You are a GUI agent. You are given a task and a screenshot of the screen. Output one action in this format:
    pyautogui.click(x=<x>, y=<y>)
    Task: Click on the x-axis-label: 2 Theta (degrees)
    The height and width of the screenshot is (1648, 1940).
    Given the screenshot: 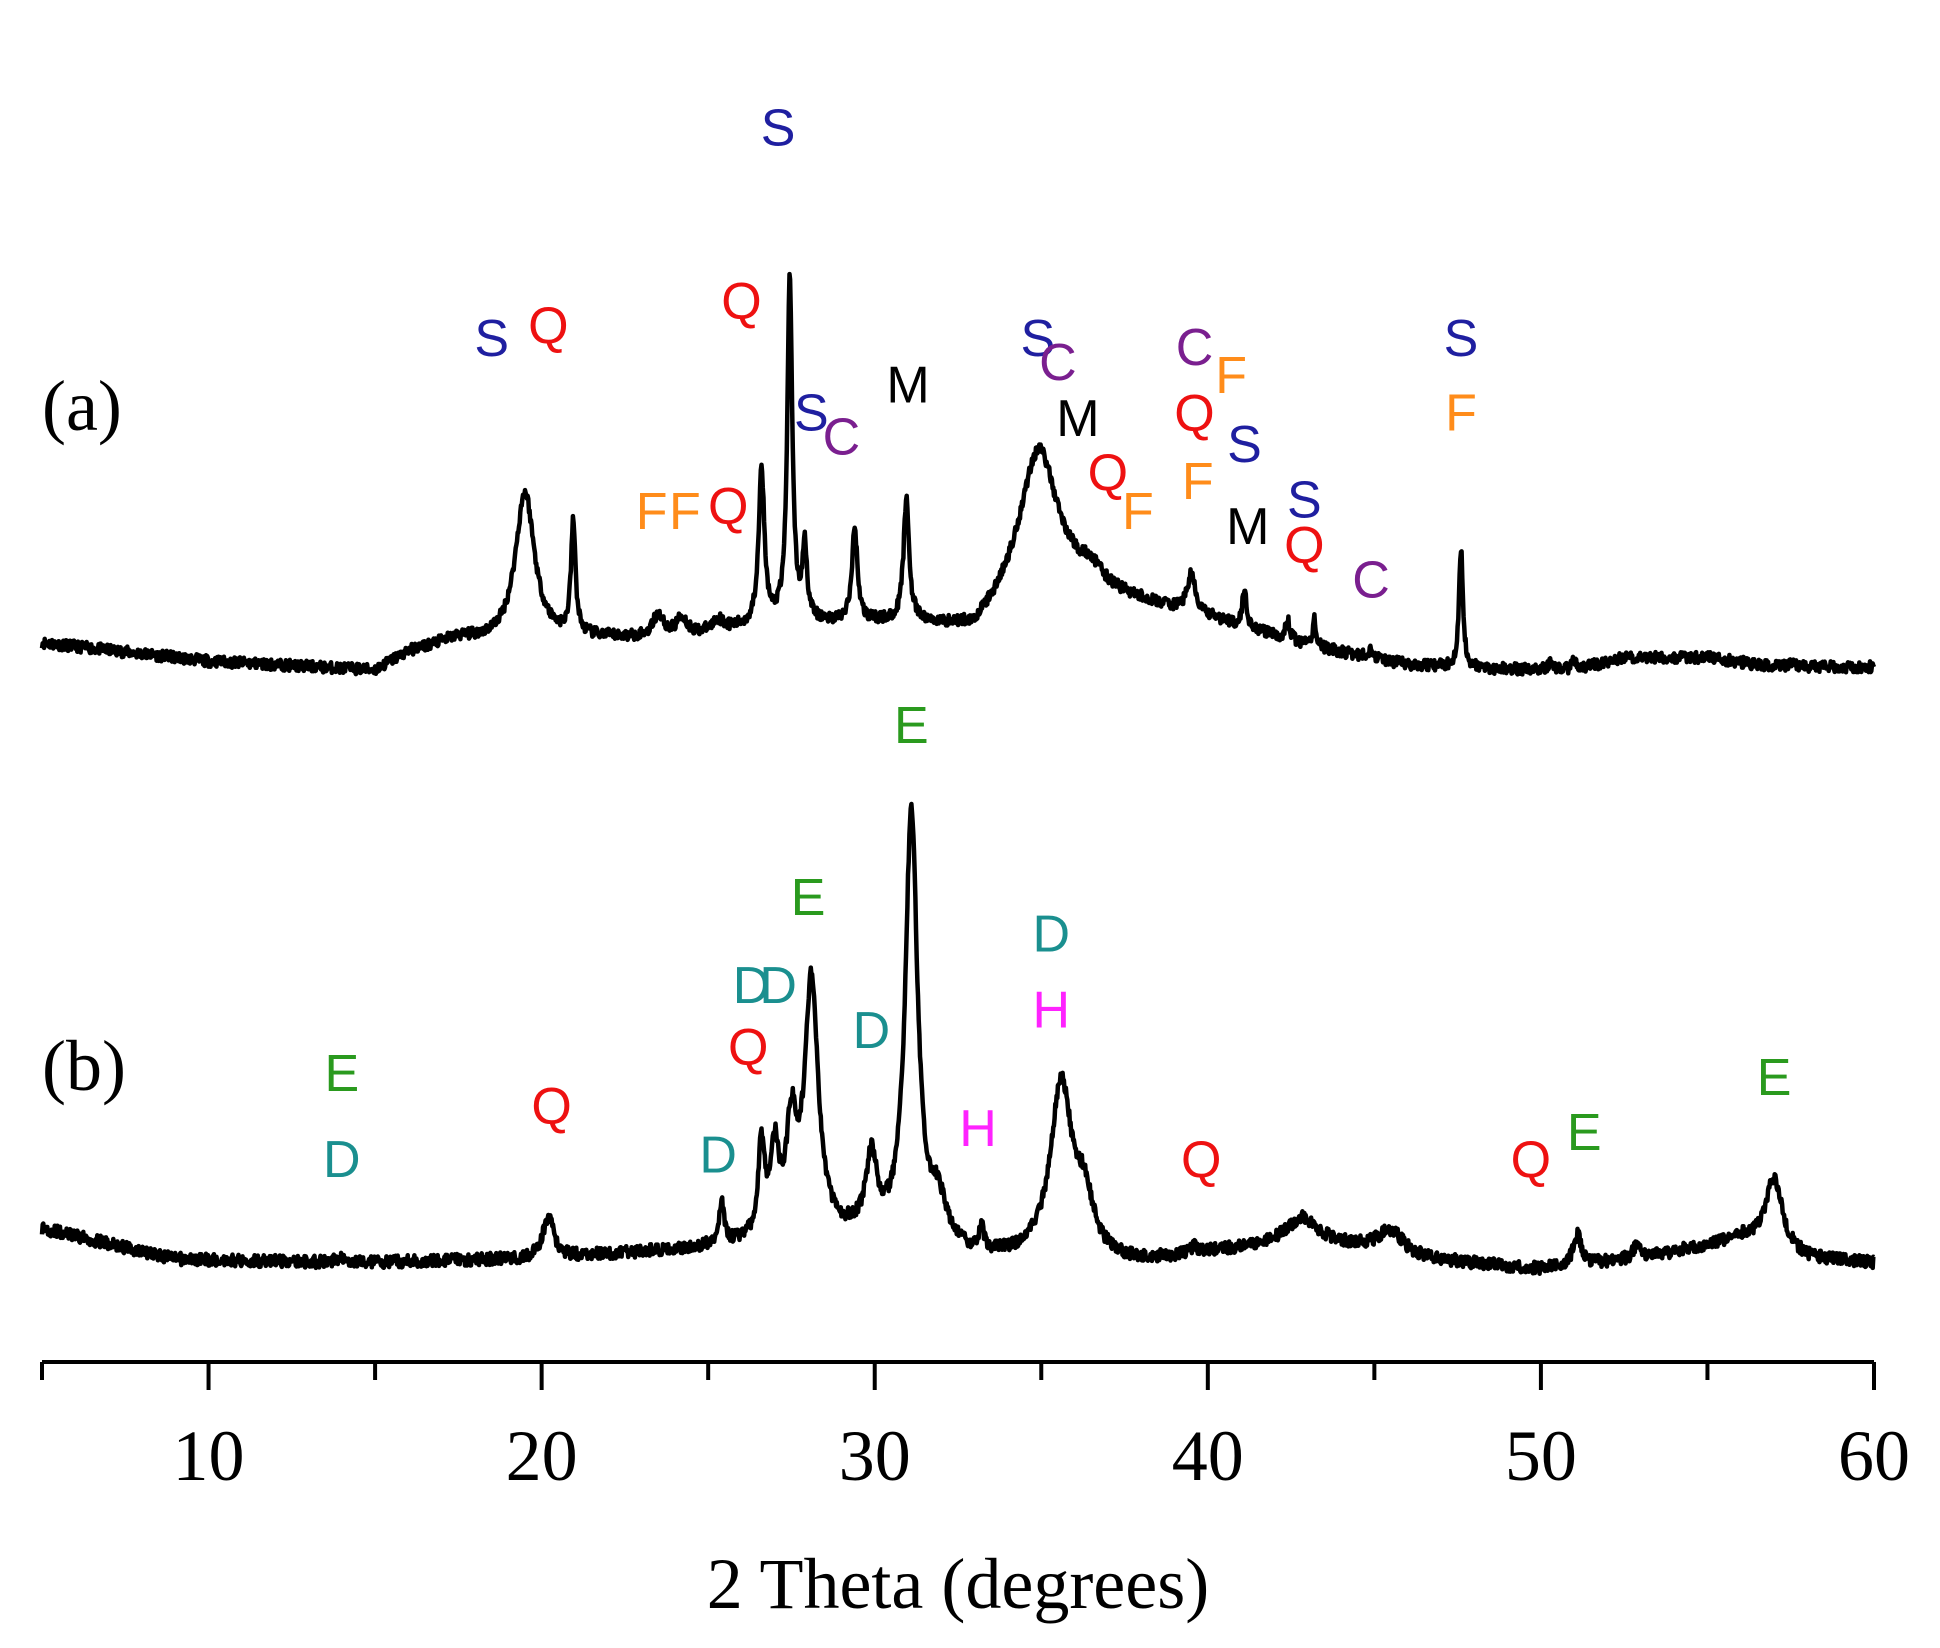 What is the action you would take?
    pyautogui.click(x=958, y=1584)
    